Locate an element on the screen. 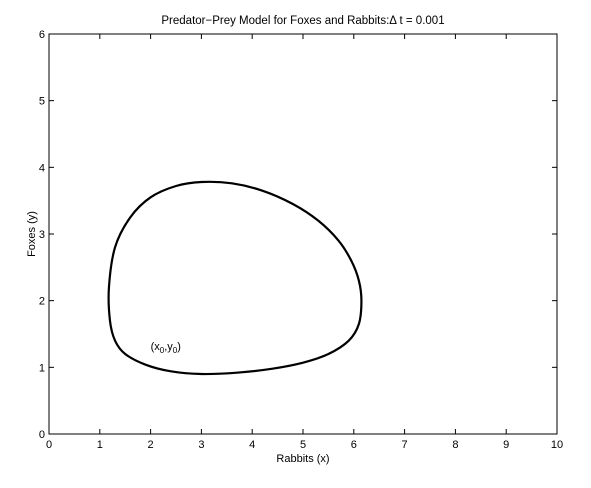 The width and height of the screenshot is (591, 488). annot-open: ( is located at coordinates (153, 347).